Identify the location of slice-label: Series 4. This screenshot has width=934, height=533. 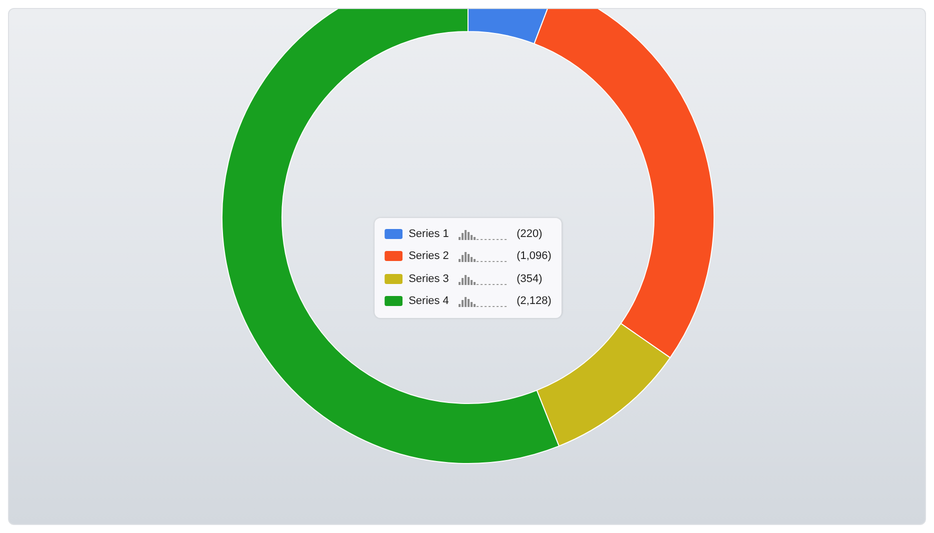
(429, 301).